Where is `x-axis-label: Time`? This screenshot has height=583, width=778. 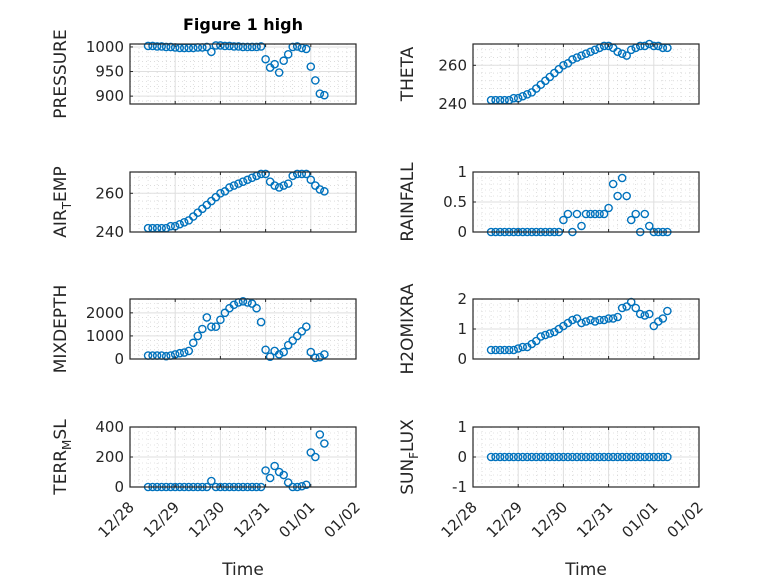 x-axis-label: Time is located at coordinates (242, 570).